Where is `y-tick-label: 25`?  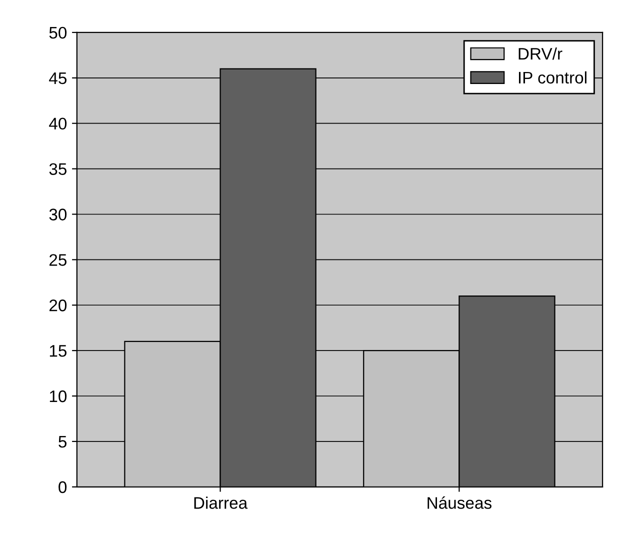 y-tick-label: 25 is located at coordinates (58, 260).